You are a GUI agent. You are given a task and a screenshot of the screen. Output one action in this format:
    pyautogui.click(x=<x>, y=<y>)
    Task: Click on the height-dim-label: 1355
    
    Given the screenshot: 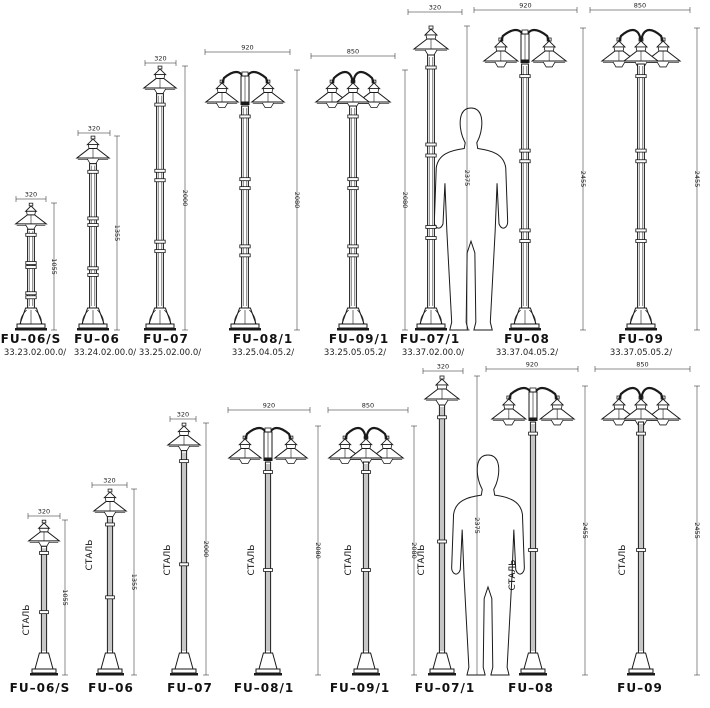 What is the action you would take?
    pyautogui.click(x=134, y=582)
    